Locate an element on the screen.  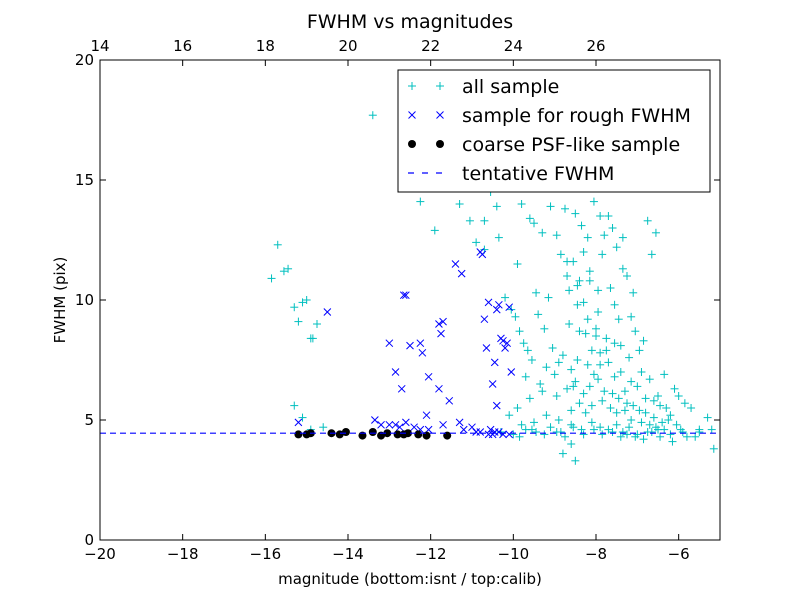
legend-label: all sample is located at coordinates (510, 87).